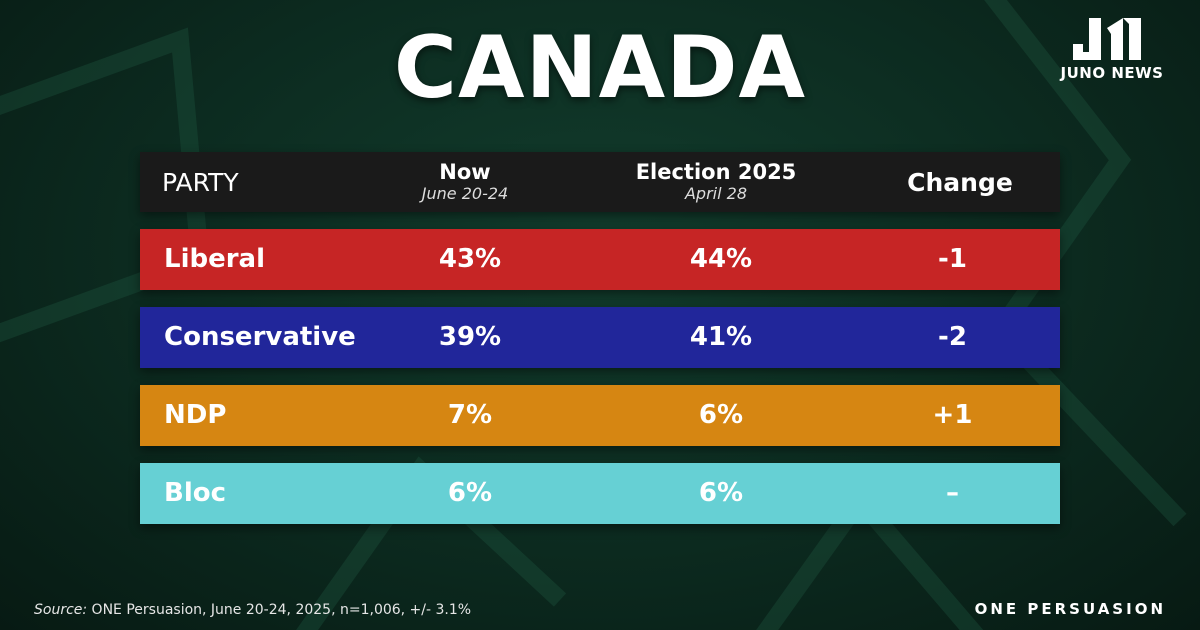 Image resolution: width=1200 pixels, height=630 pixels. Describe the element at coordinates (465, 172) in the screenshot. I see `header-now-label: Now` at that location.